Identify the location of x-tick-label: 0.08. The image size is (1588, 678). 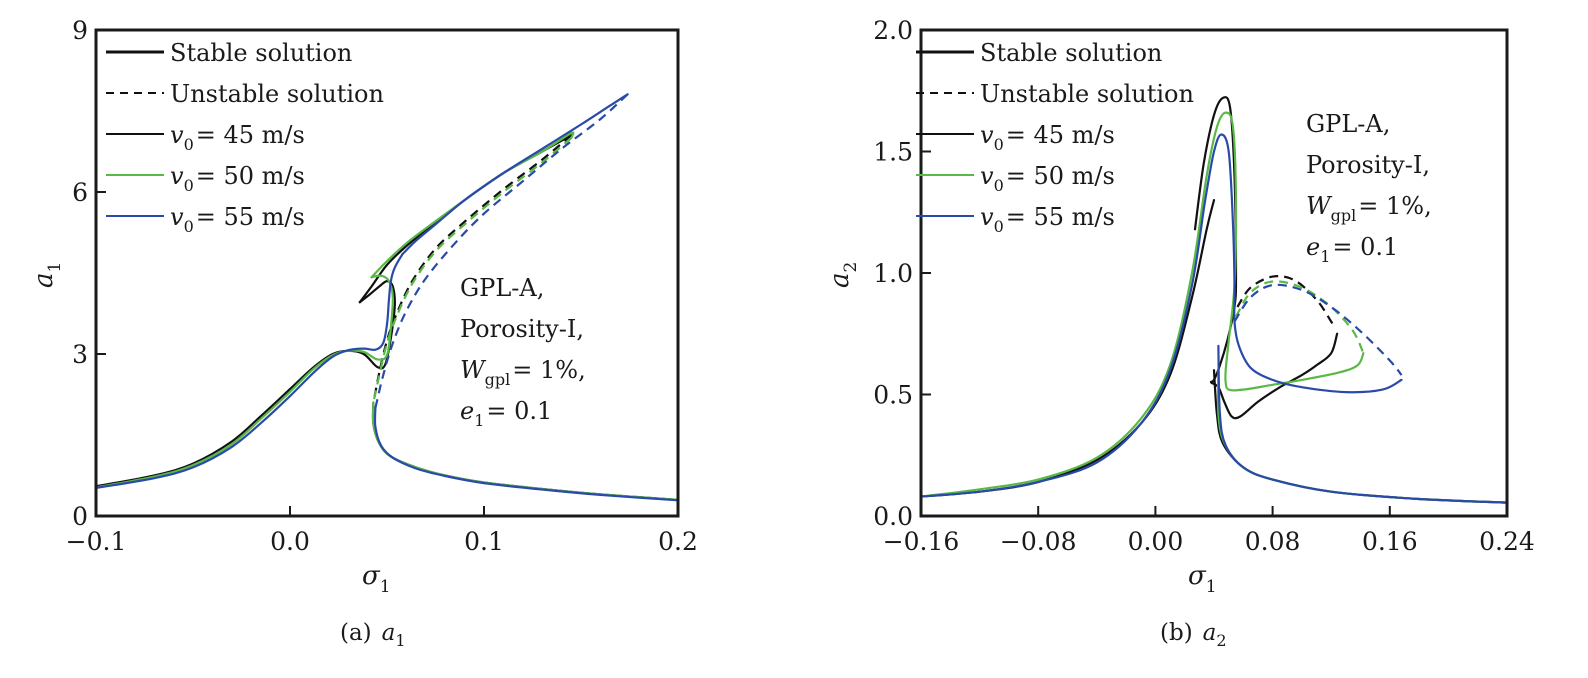
(1273, 541).